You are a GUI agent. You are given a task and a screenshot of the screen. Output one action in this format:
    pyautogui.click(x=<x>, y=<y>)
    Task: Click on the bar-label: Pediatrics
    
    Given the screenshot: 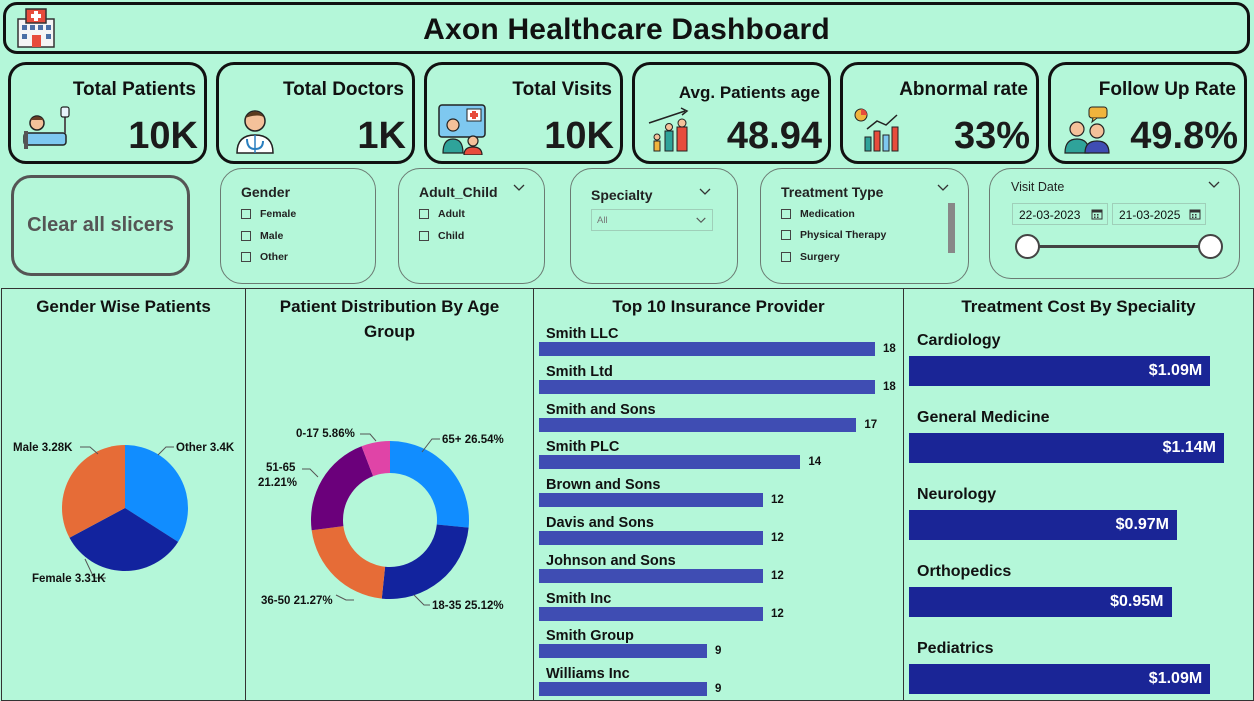 What is the action you would take?
    pyautogui.click(x=955, y=648)
    